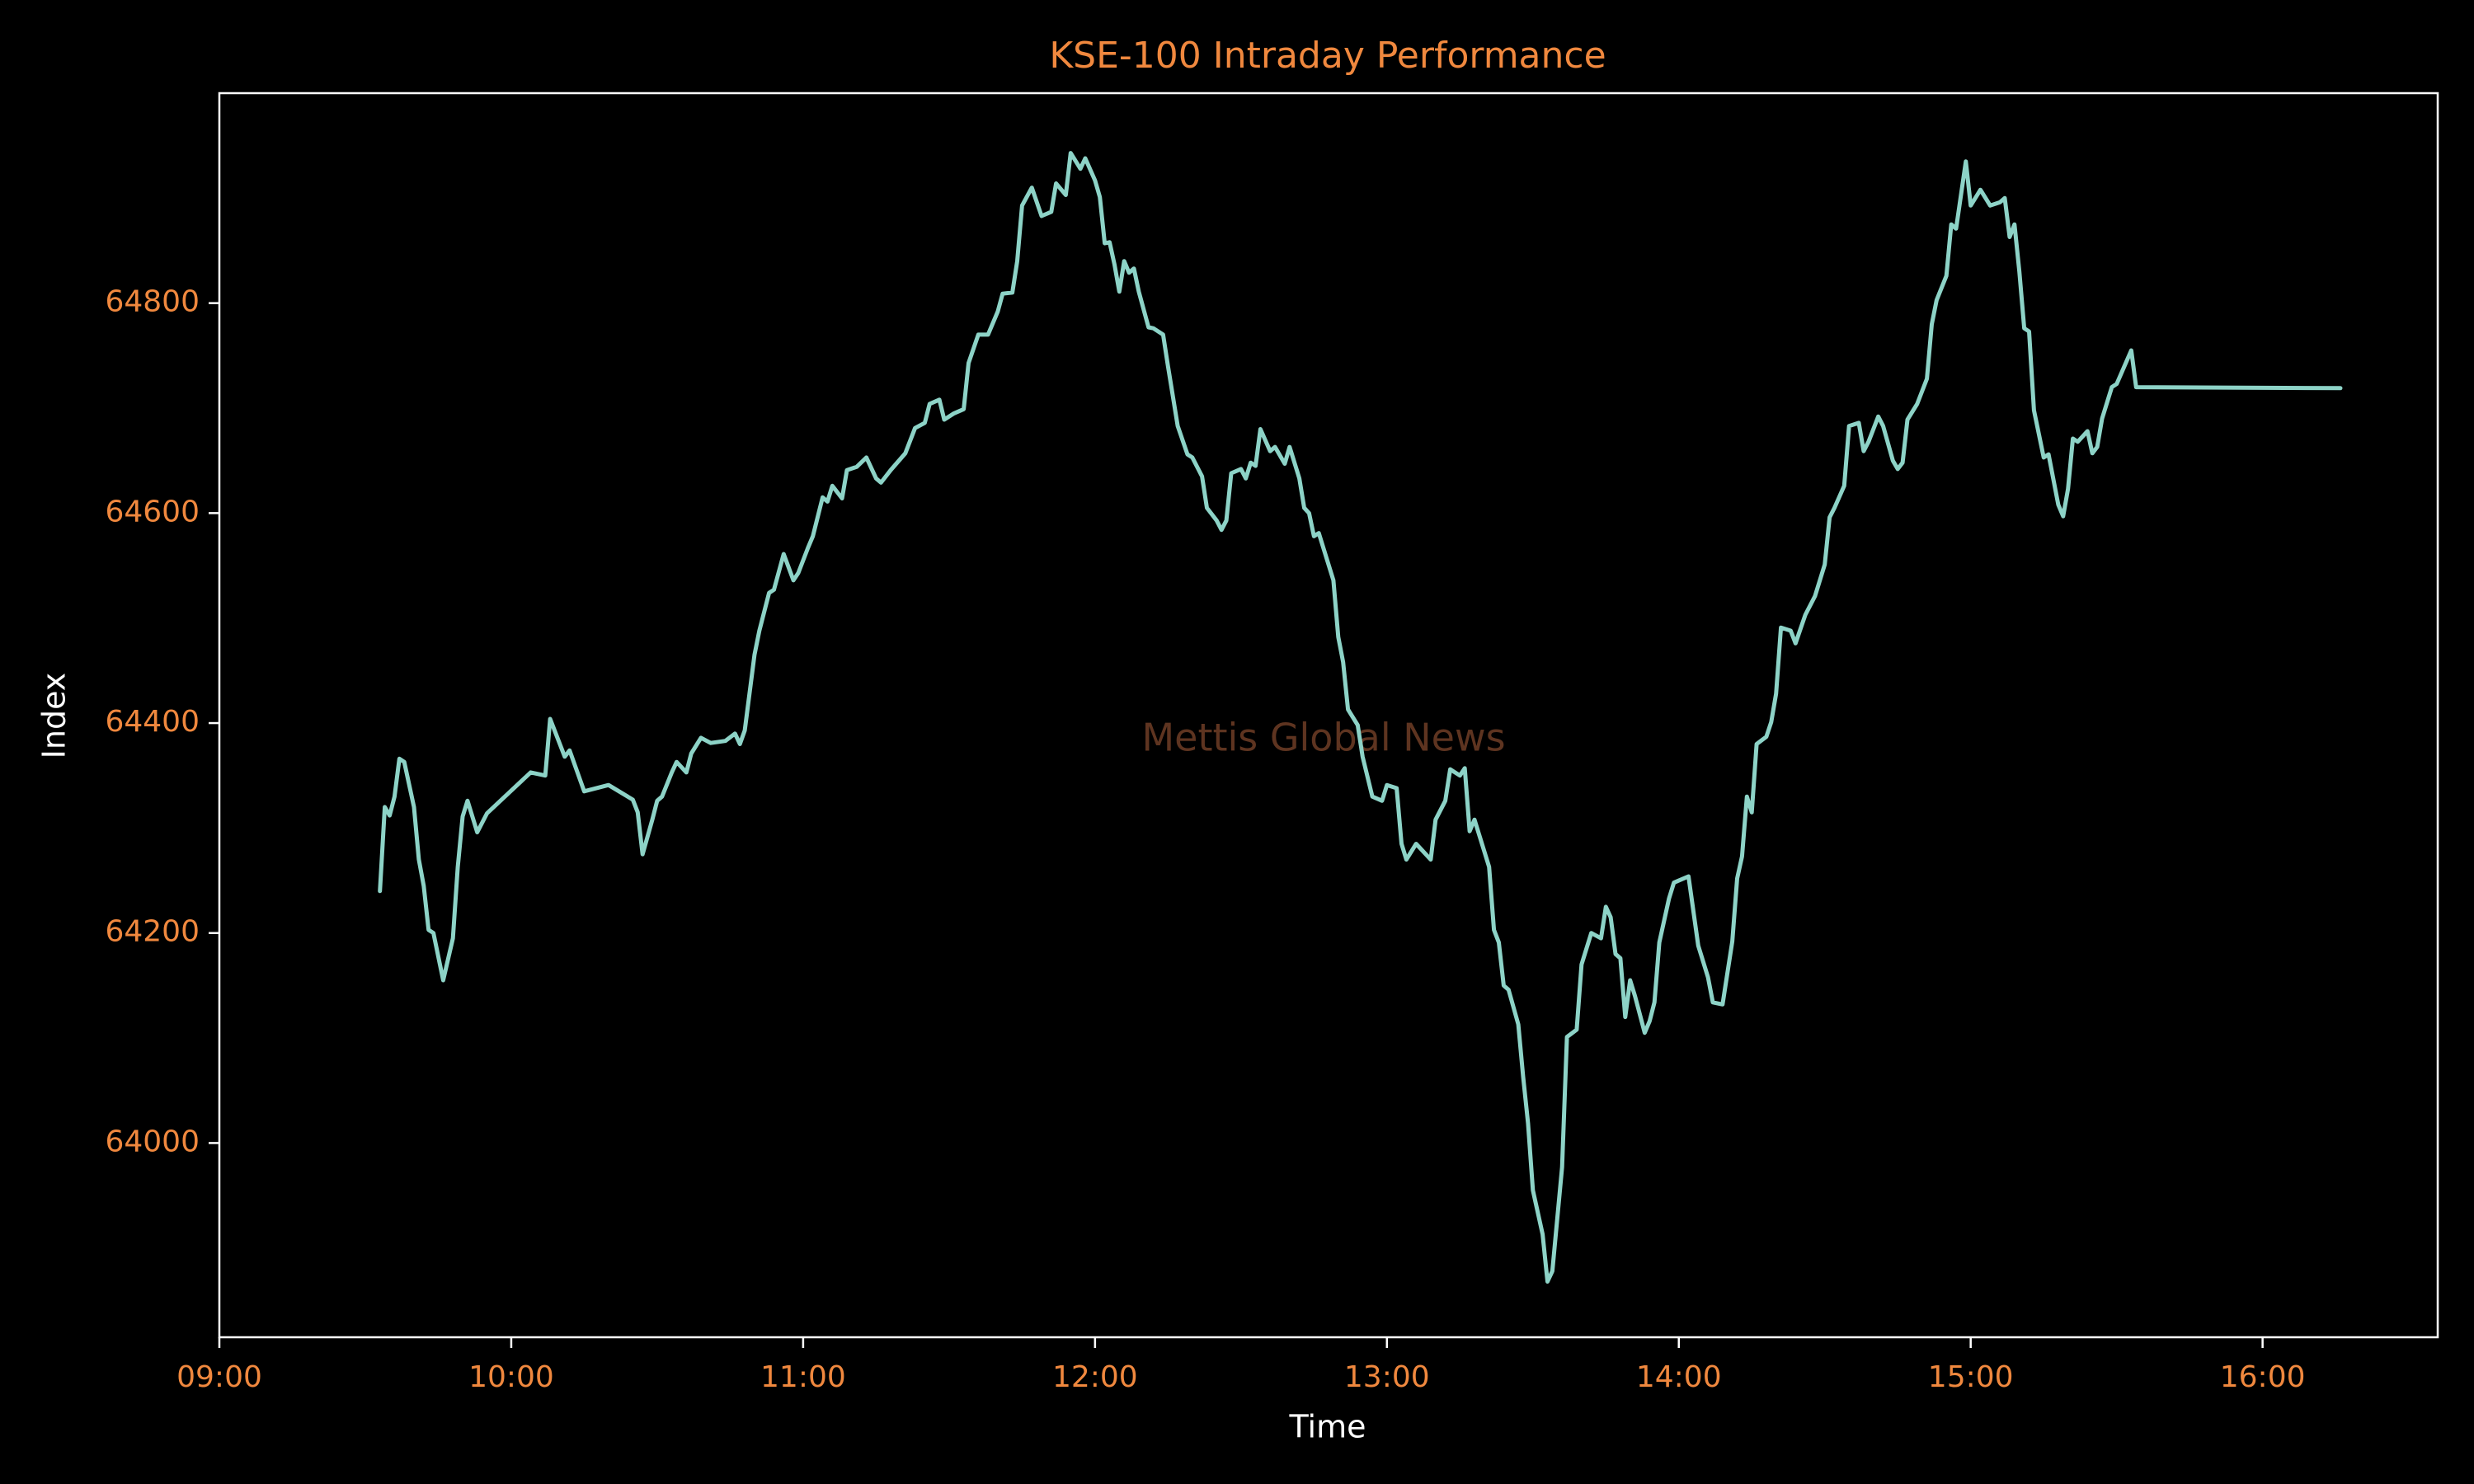 The width and height of the screenshot is (2474, 1484). I want to click on y-tick-label: 64800, so click(152, 302).